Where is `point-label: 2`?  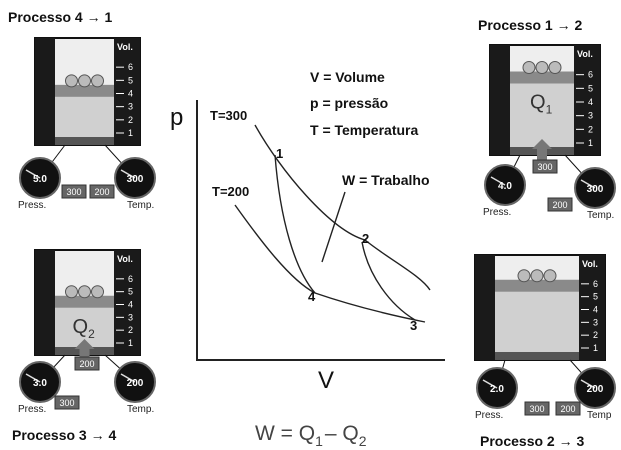 point-label: 2 is located at coordinates (365, 238).